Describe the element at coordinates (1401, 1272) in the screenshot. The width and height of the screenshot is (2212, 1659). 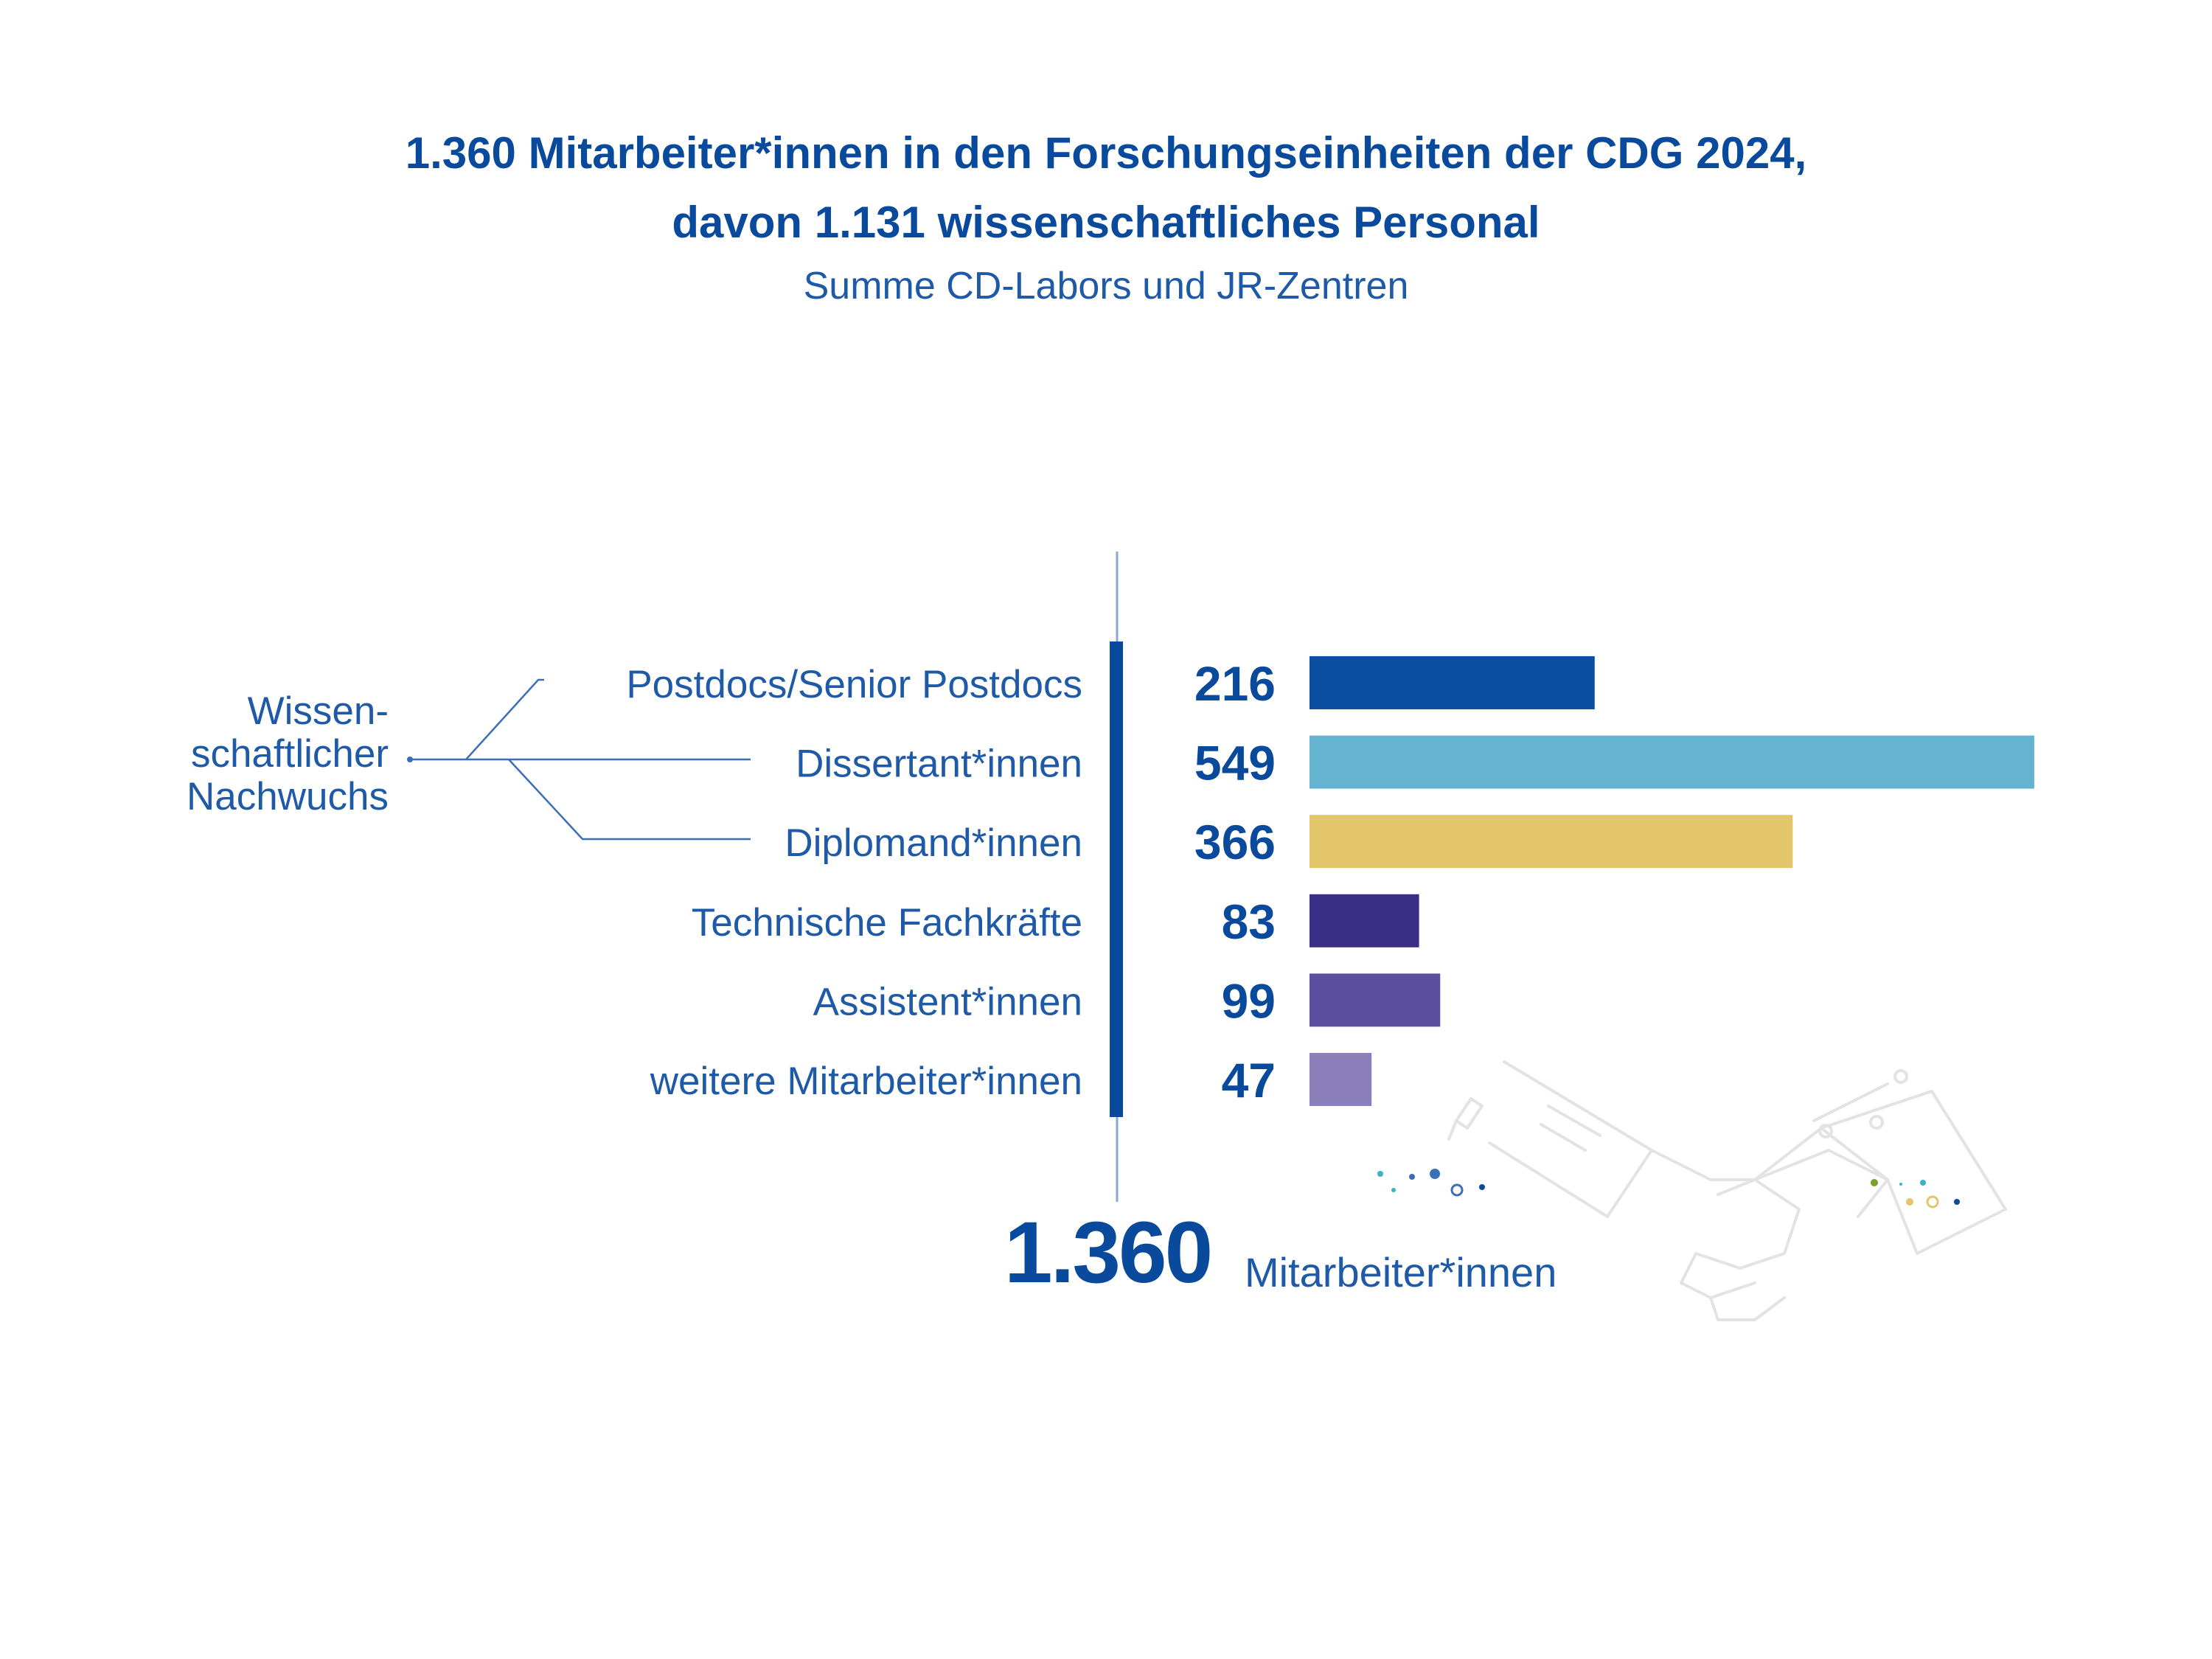
I see `total-label: Mitarbeiter*innen` at that location.